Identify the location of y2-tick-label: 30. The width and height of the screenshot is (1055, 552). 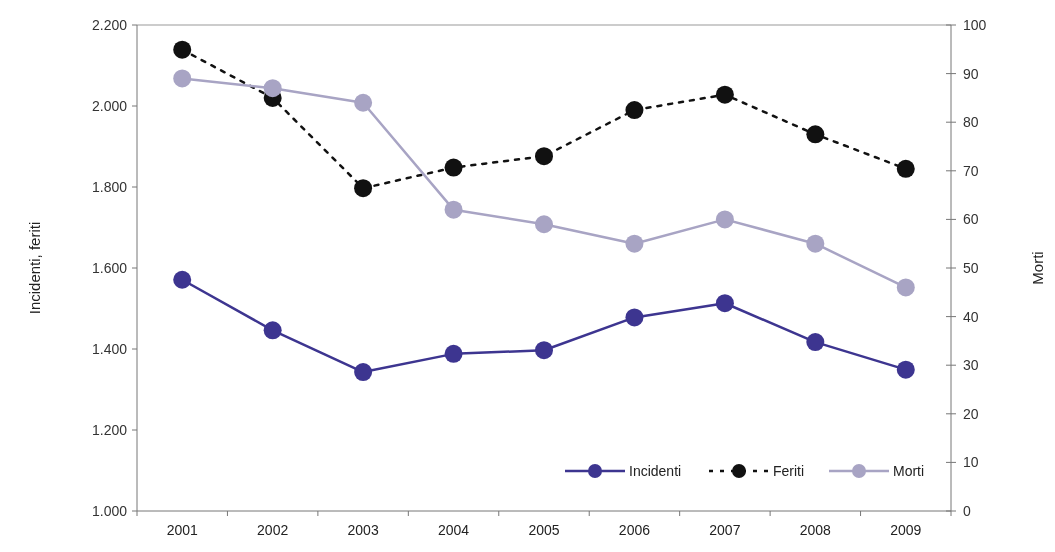
(971, 365).